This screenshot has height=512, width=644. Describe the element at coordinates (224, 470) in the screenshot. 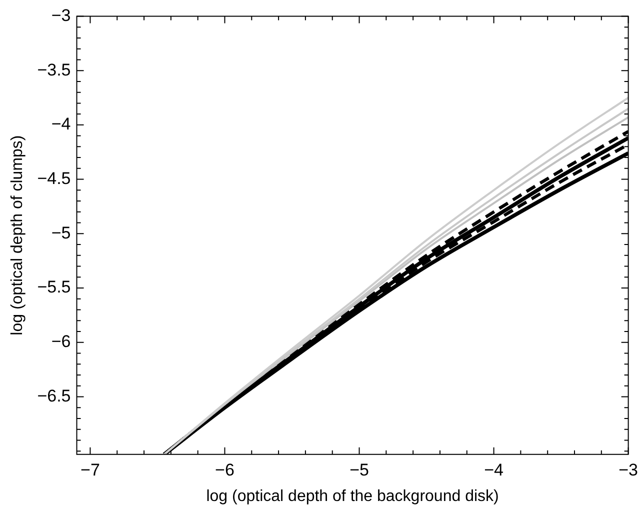

I see `x-tick-label: −6` at that location.